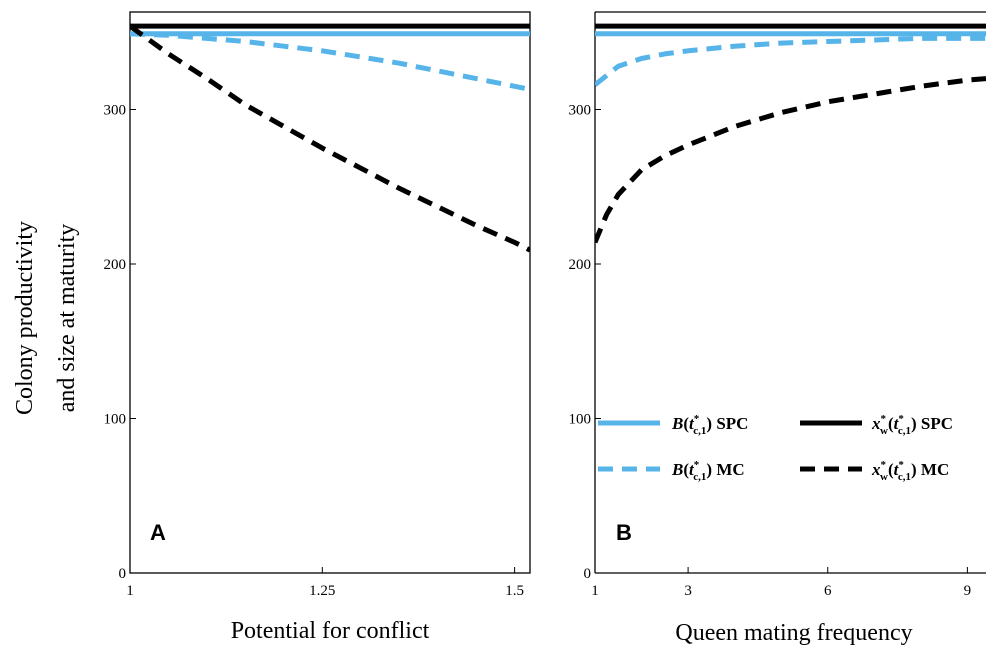 The image size is (986, 645). Describe the element at coordinates (158, 532) in the screenshot. I see `panel-letter-a: A` at that location.